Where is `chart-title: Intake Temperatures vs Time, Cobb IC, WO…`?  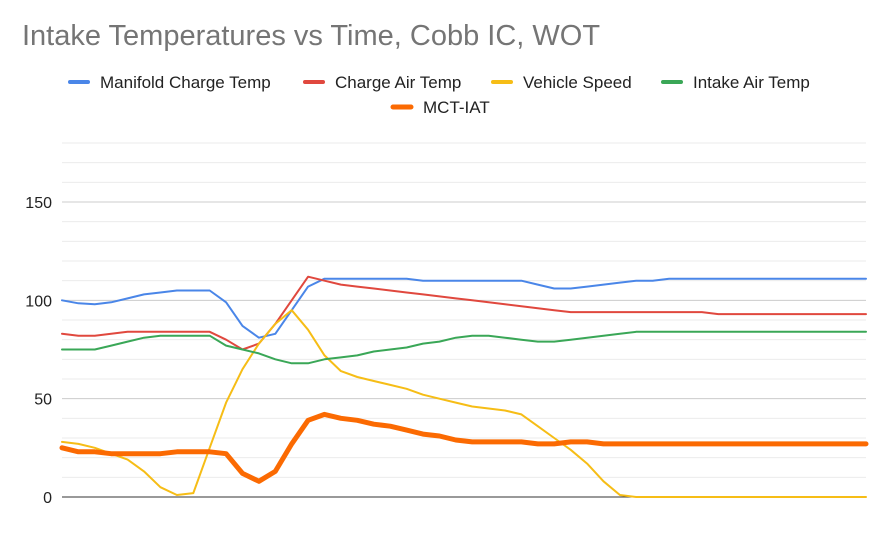
chart-title: Intake Temperatures vs Time, Cobb IC, WO… is located at coordinates (311, 36).